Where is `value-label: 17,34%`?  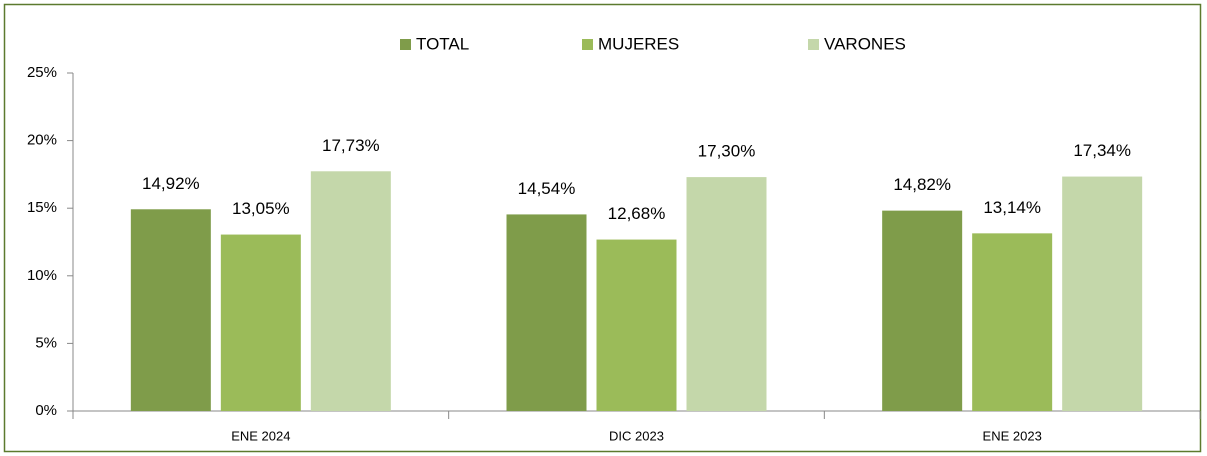 value-label: 17,34% is located at coordinates (1102, 150).